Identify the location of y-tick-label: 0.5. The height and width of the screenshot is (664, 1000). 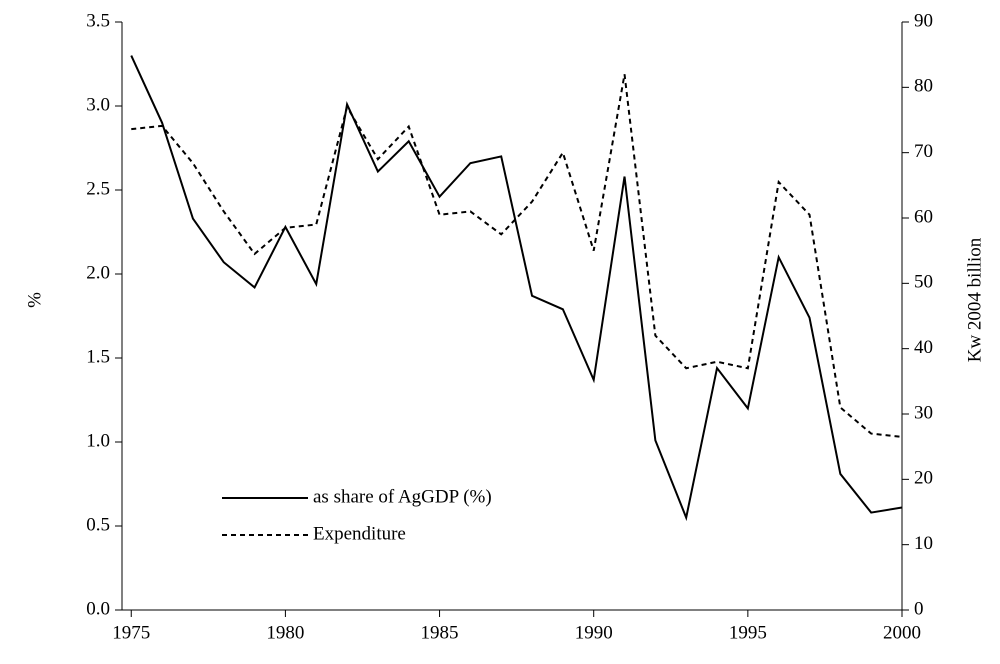
(98, 524).